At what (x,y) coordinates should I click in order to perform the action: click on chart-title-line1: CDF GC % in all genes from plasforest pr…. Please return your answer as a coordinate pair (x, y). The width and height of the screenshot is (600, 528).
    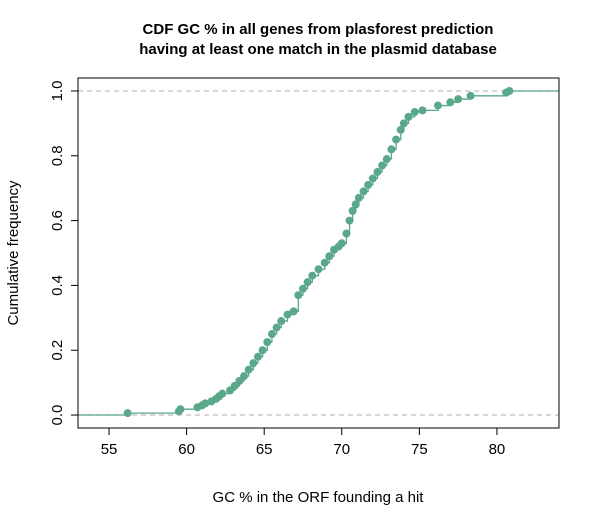
    Looking at the image, I should click on (318, 29).